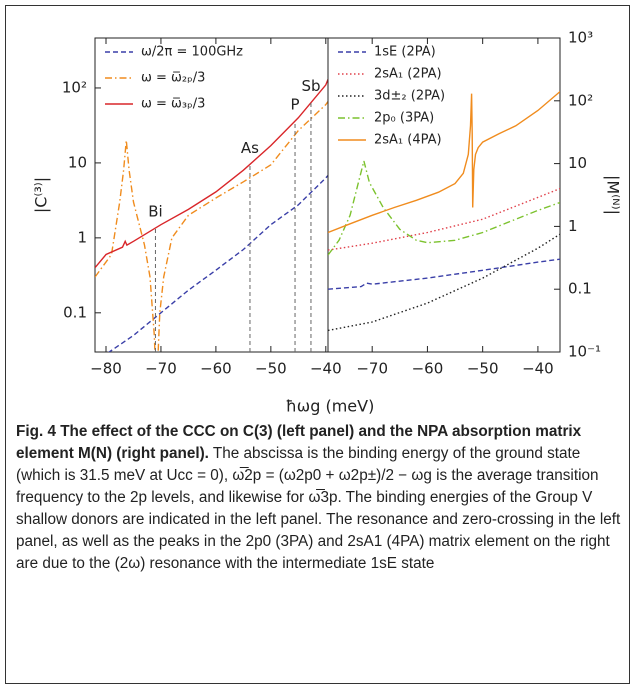 The width and height of the screenshot is (637, 691). I want to click on legend-label: 2sA₁ (4PA), so click(408, 140).